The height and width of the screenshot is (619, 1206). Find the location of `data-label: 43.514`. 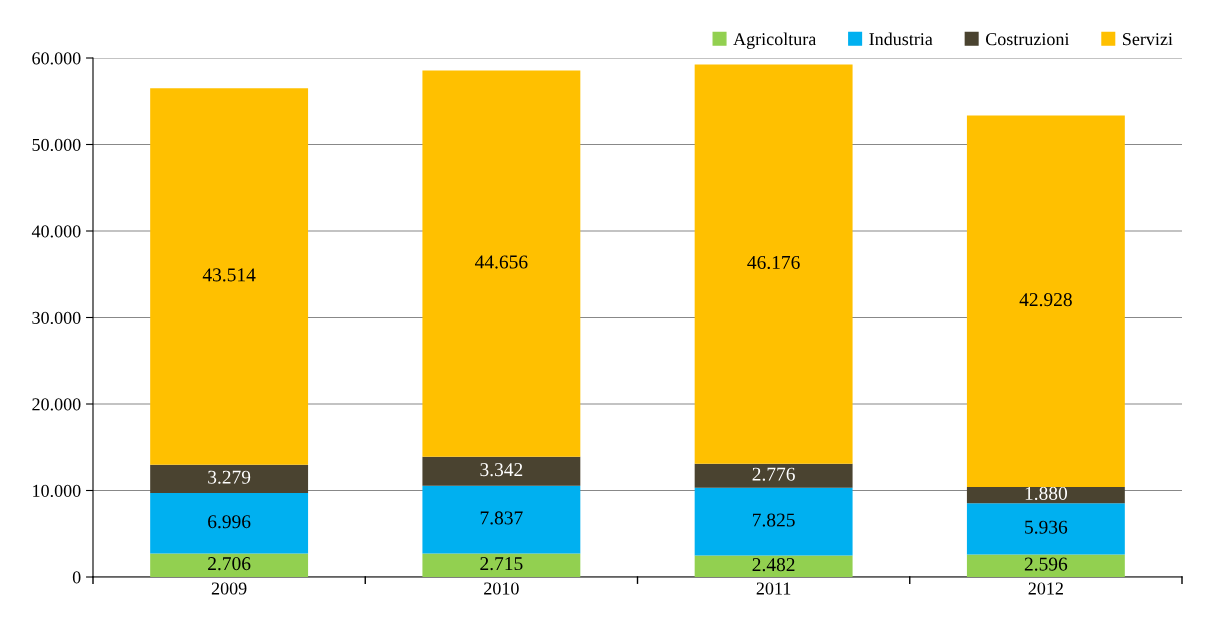

data-label: 43.514 is located at coordinates (229, 275).